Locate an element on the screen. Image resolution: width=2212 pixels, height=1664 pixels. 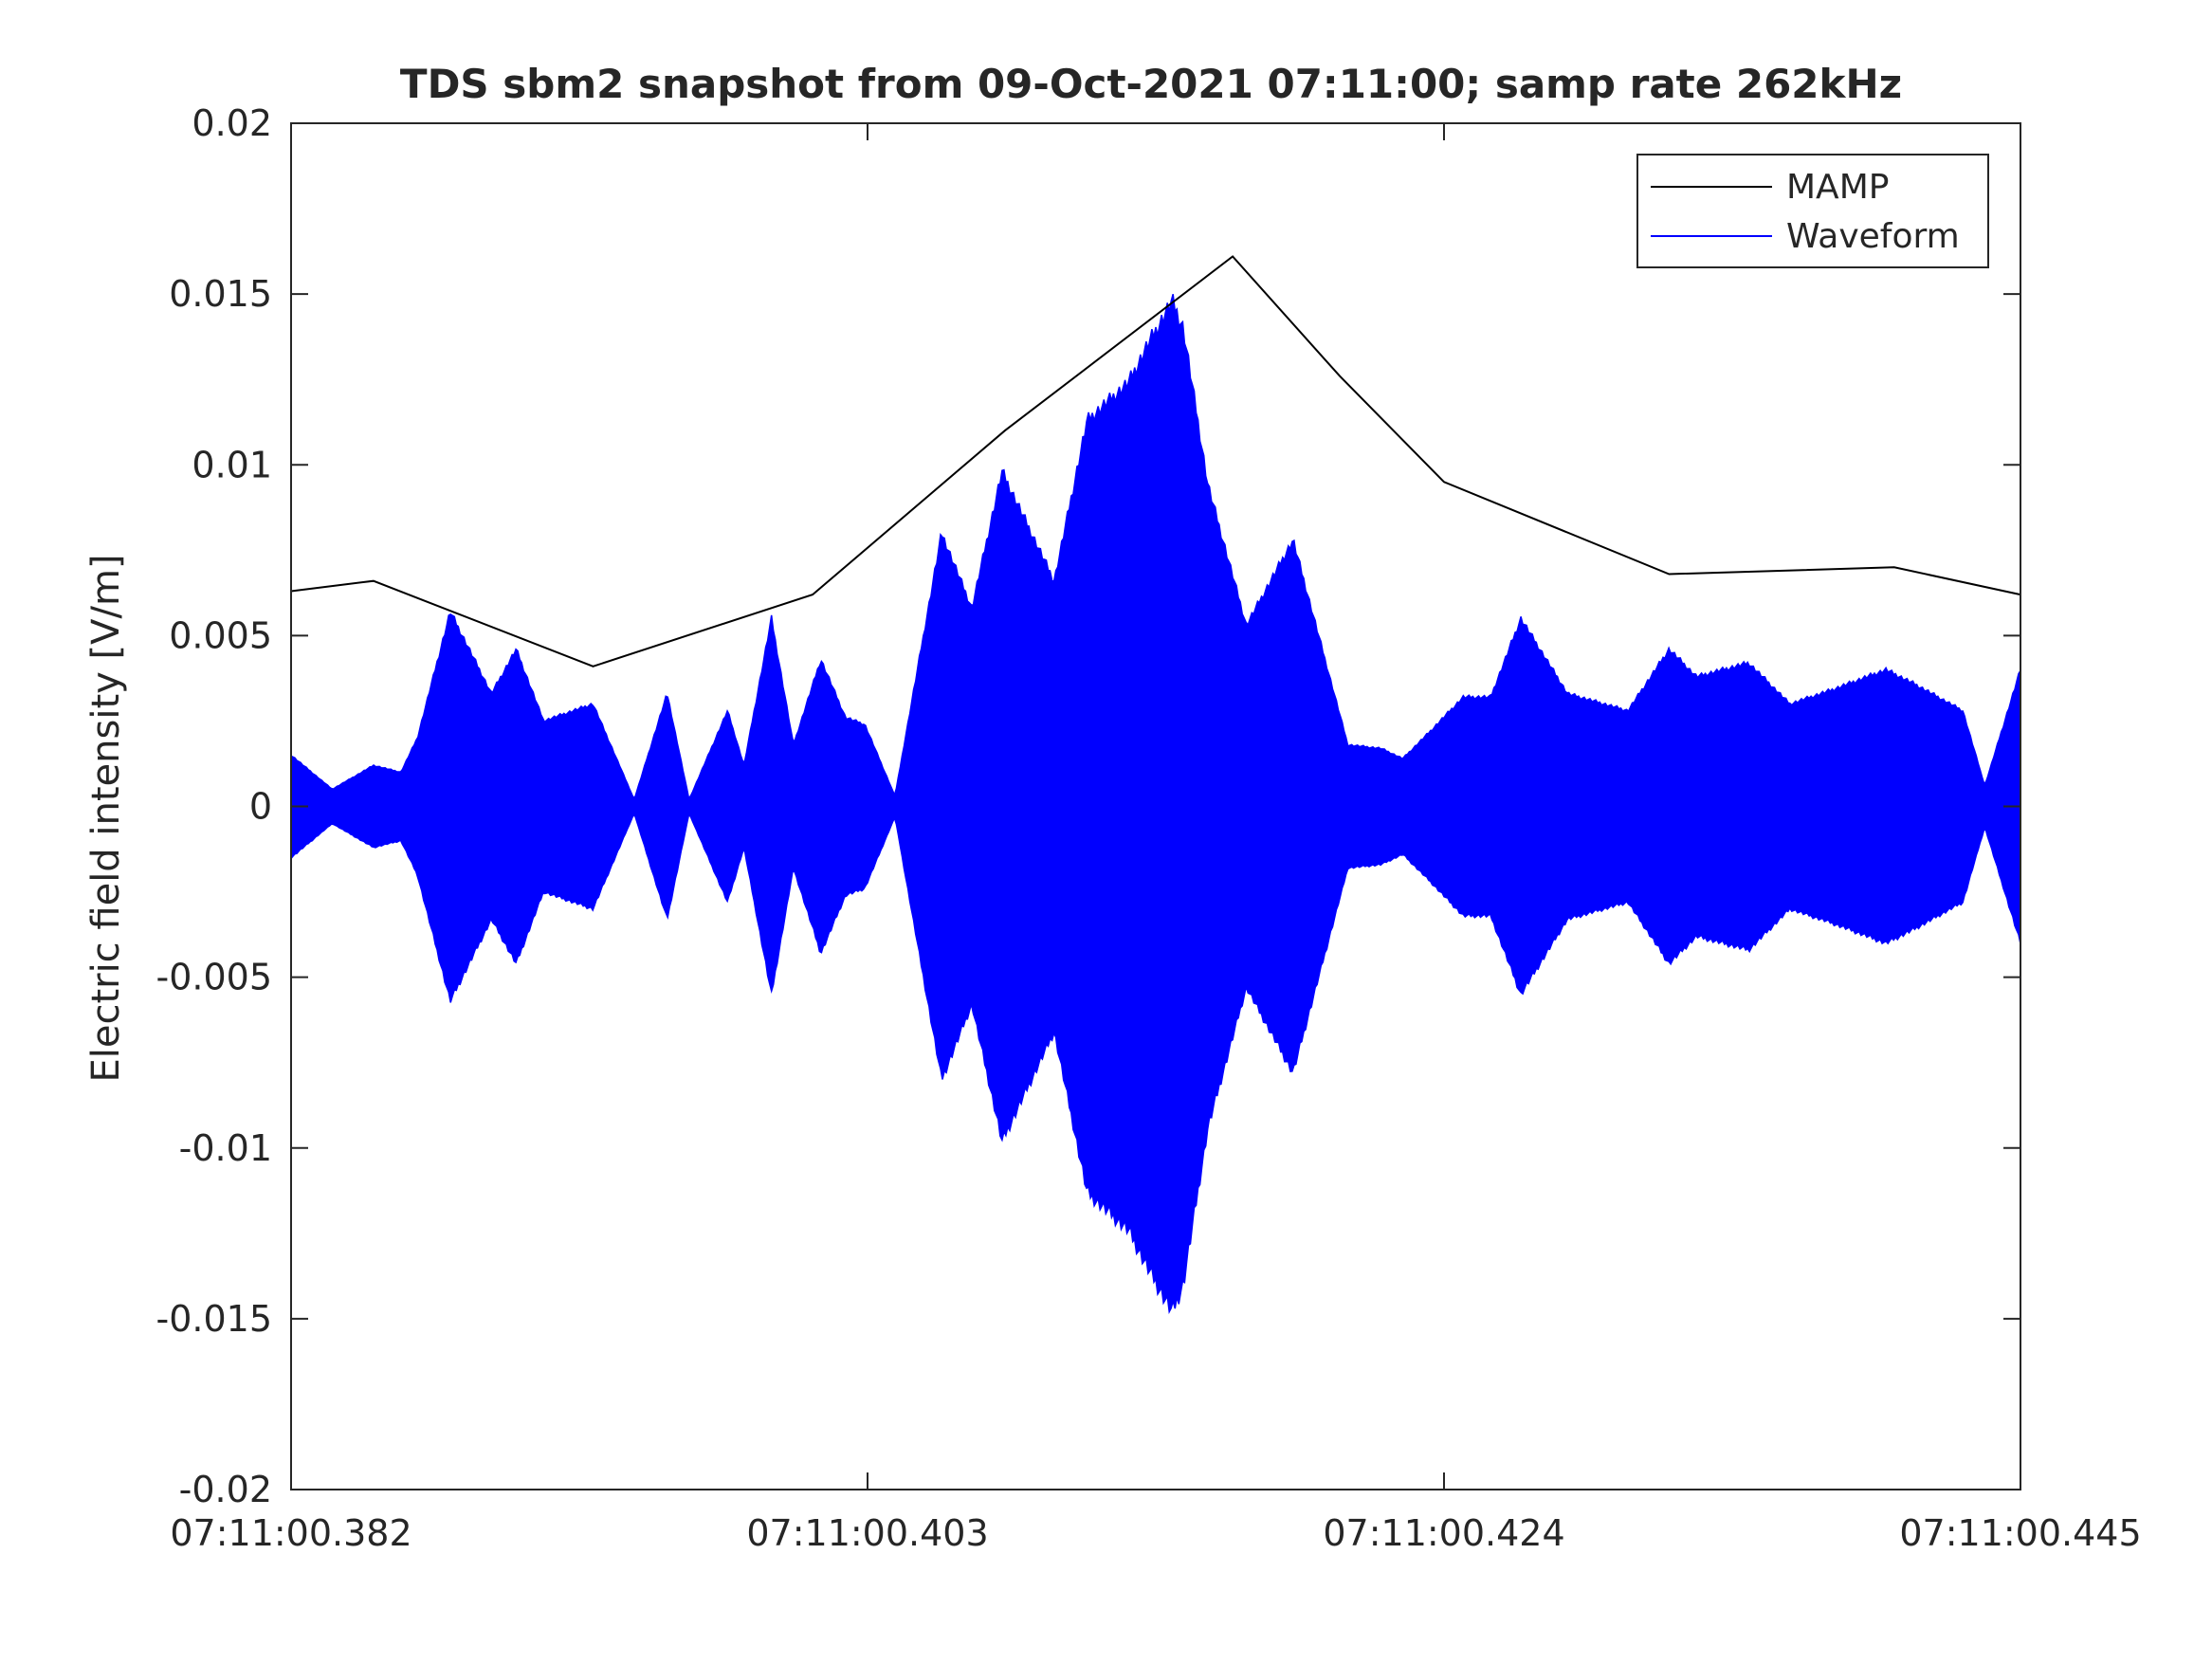
y-tick-label: 0.01 is located at coordinates (232, 464).